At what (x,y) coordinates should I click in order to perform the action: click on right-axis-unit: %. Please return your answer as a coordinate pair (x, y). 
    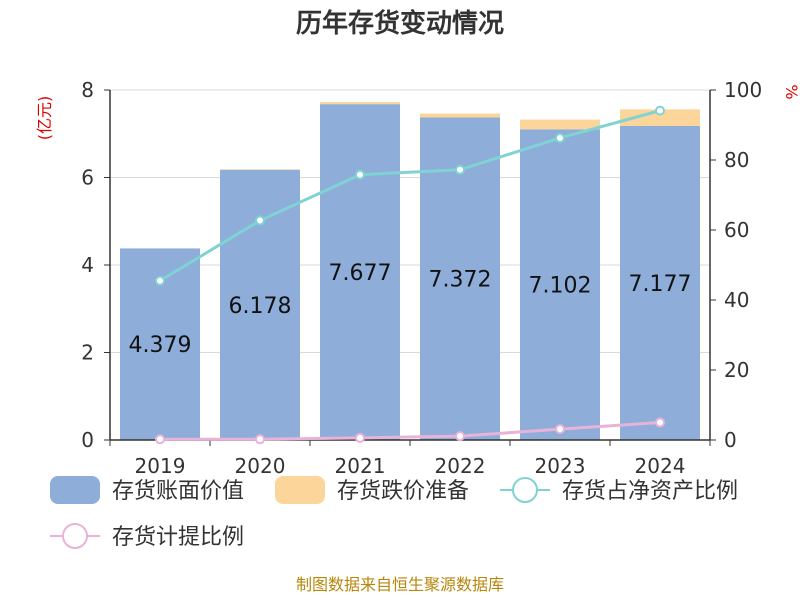
    Looking at the image, I should click on (791, 91).